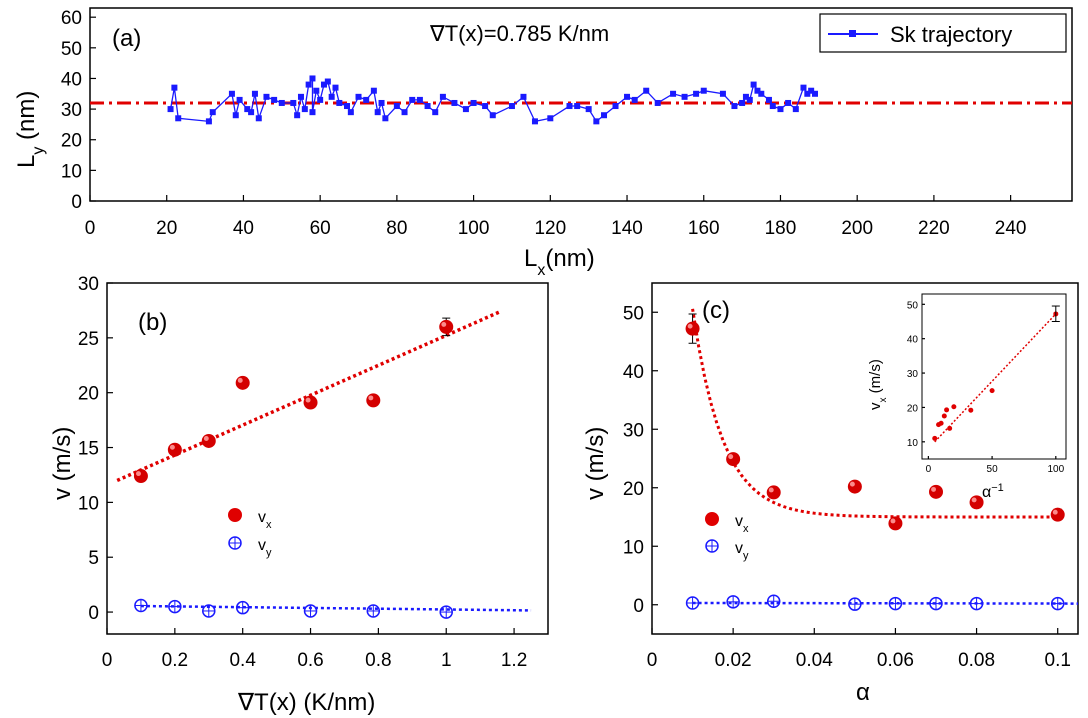 This screenshot has height=718, width=1088. I want to click on panel-a-ylabel-sub: y, so click(38, 151).